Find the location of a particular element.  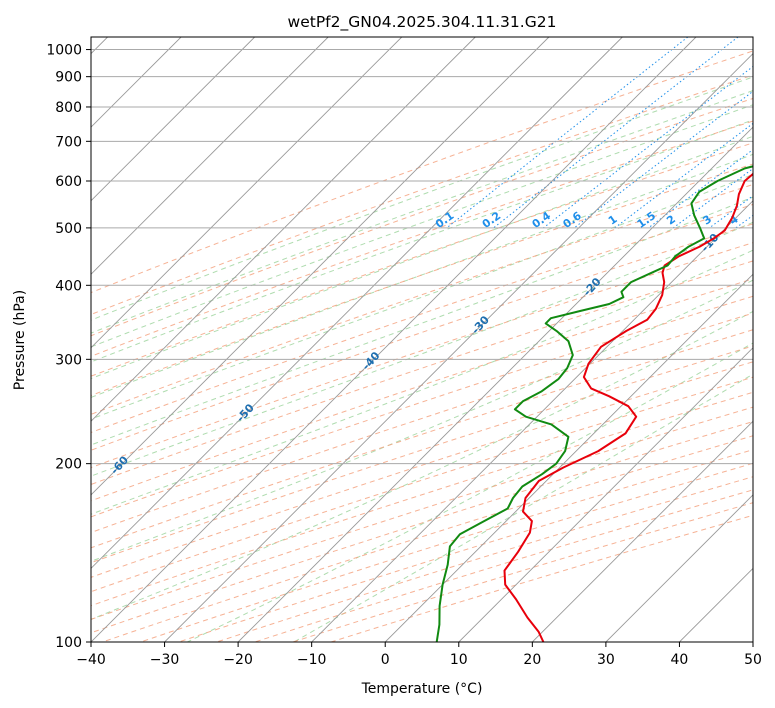

y-axis-label: Pressure (hPa) is located at coordinates (20, 340).